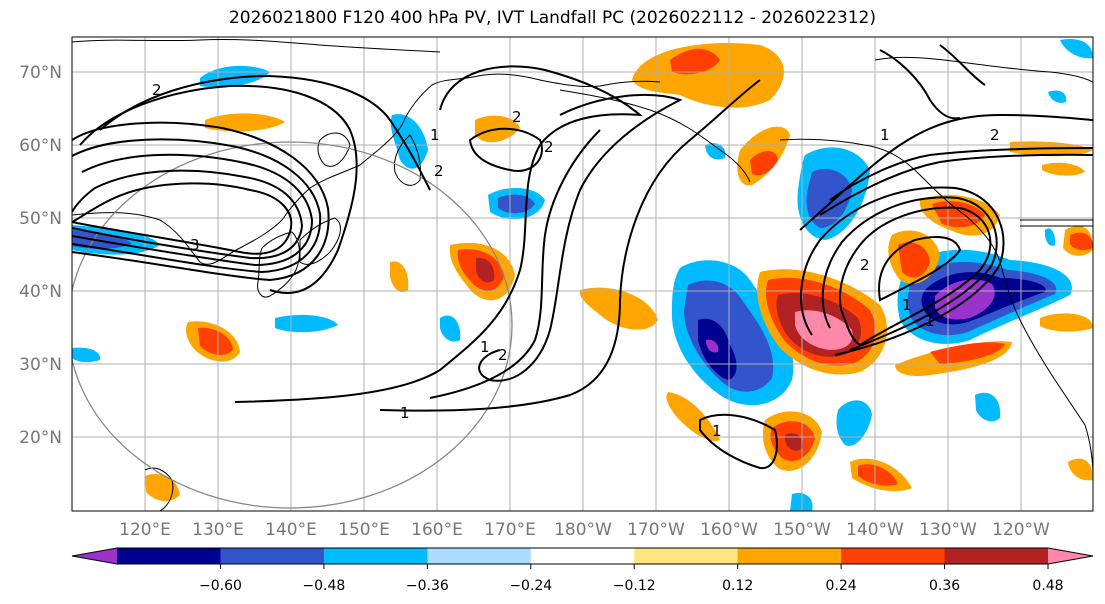 The height and width of the screenshot is (604, 1105). Describe the element at coordinates (841, 586) in the screenshot. I see `colorbar-tick-label: 0.24` at that location.